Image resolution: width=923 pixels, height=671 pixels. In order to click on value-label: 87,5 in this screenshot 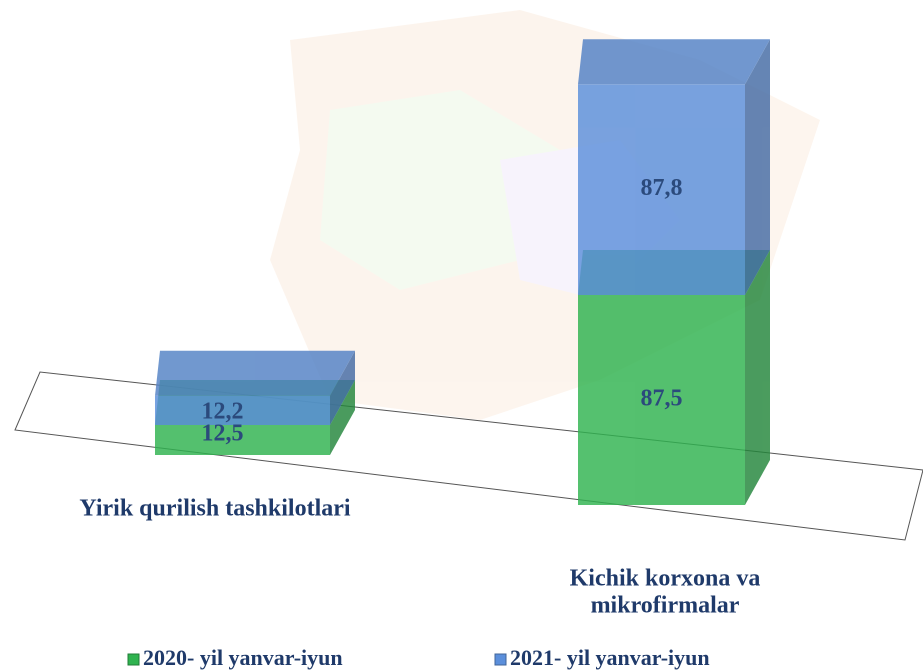, I will do `click(662, 399)`.